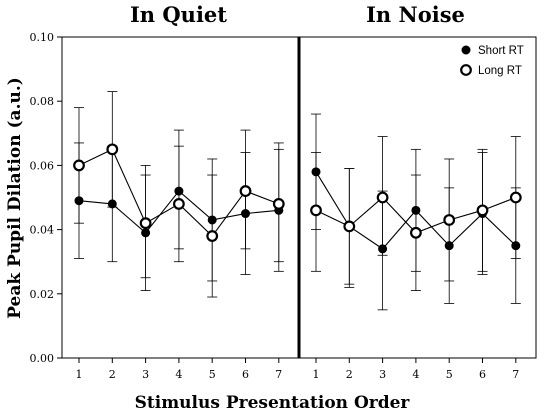 The width and height of the screenshot is (550, 416). What do you see at coordinates (46, 198) in the screenshot?
I see `y-axis: 0.00 0.02 0.04 0.06 0.08 0.10` at bounding box center [46, 198].